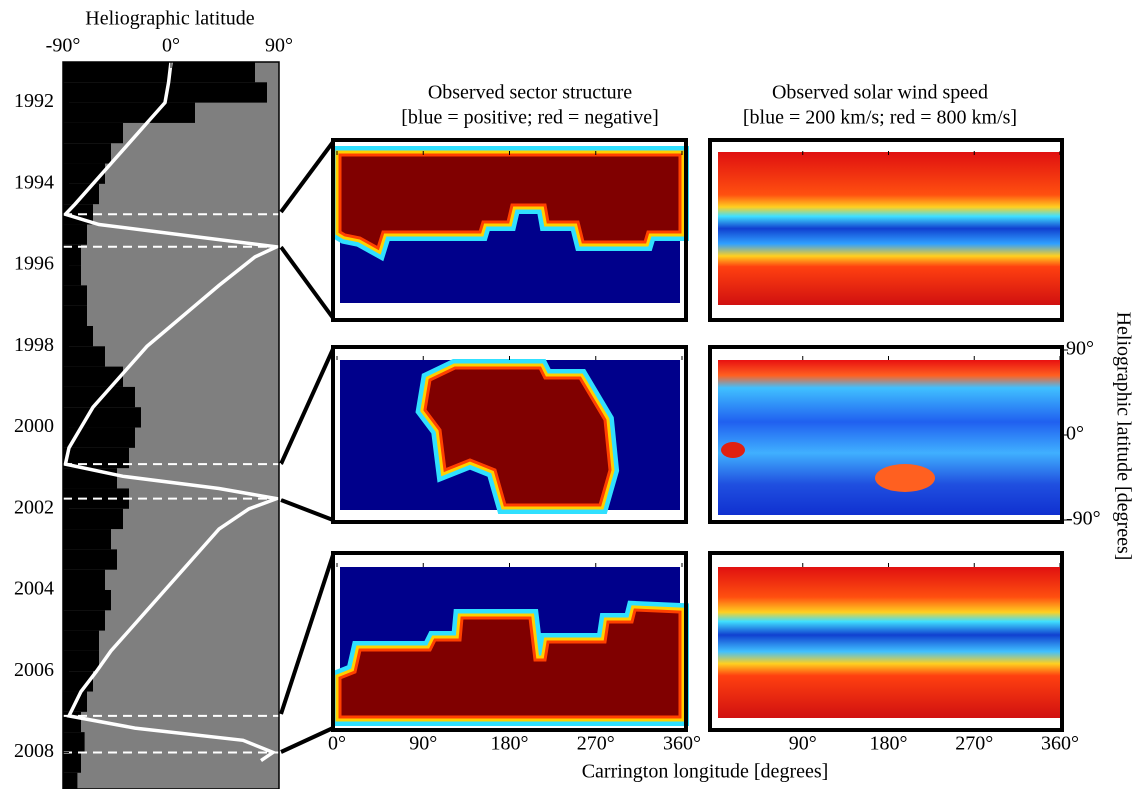 This screenshot has width=1136, height=794. I want to click on y-tick-label: 1998, so click(34, 345).